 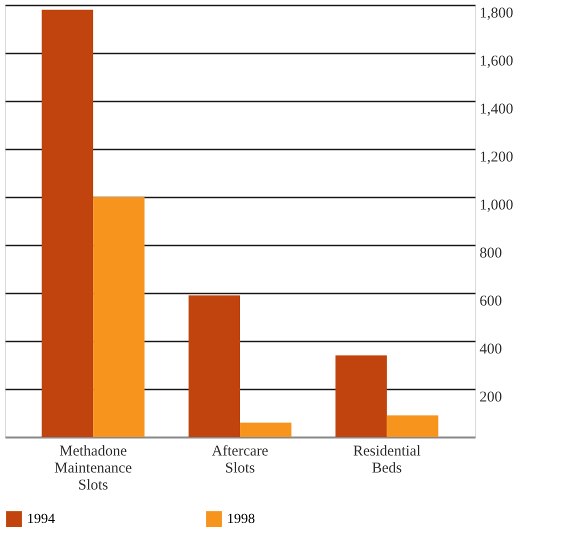 What do you see at coordinates (387, 460) in the screenshot?
I see `x-tick-label: Residential Beds` at bounding box center [387, 460].